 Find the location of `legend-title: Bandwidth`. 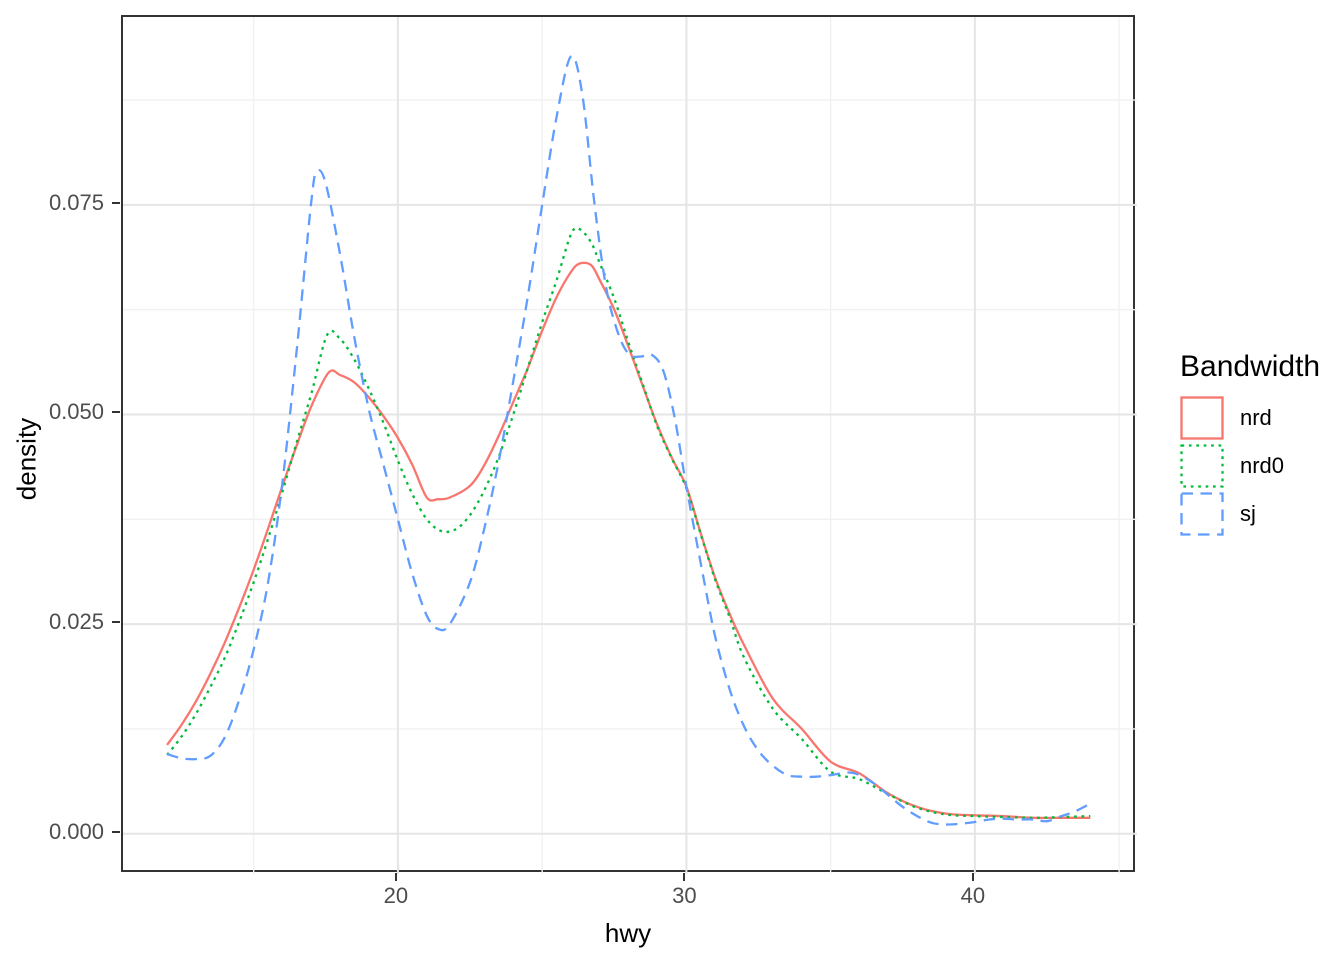

legend-title: Bandwidth is located at coordinates (1250, 366).